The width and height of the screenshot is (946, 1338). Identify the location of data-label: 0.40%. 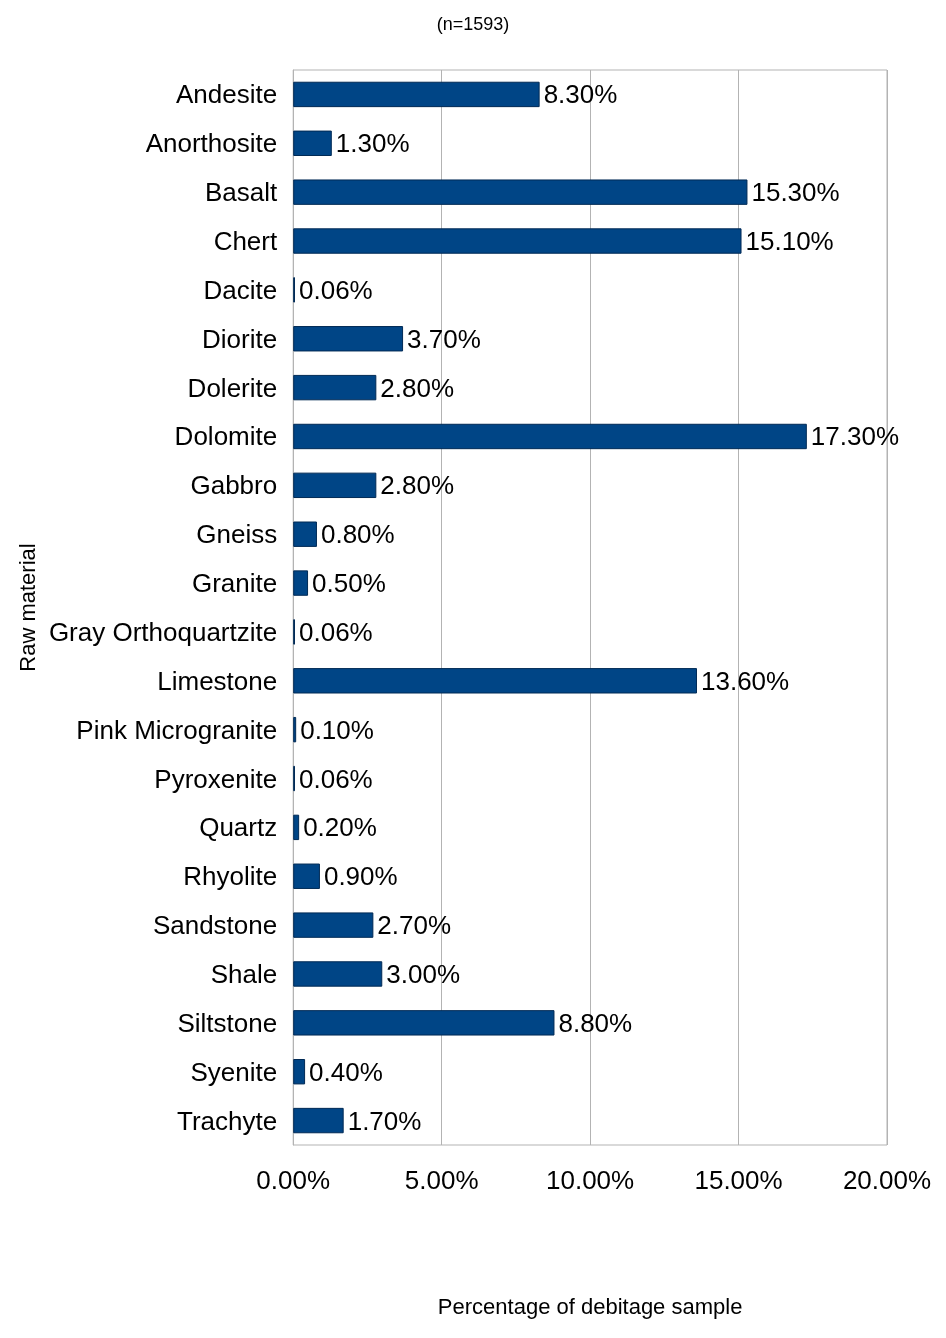
(346, 1071).